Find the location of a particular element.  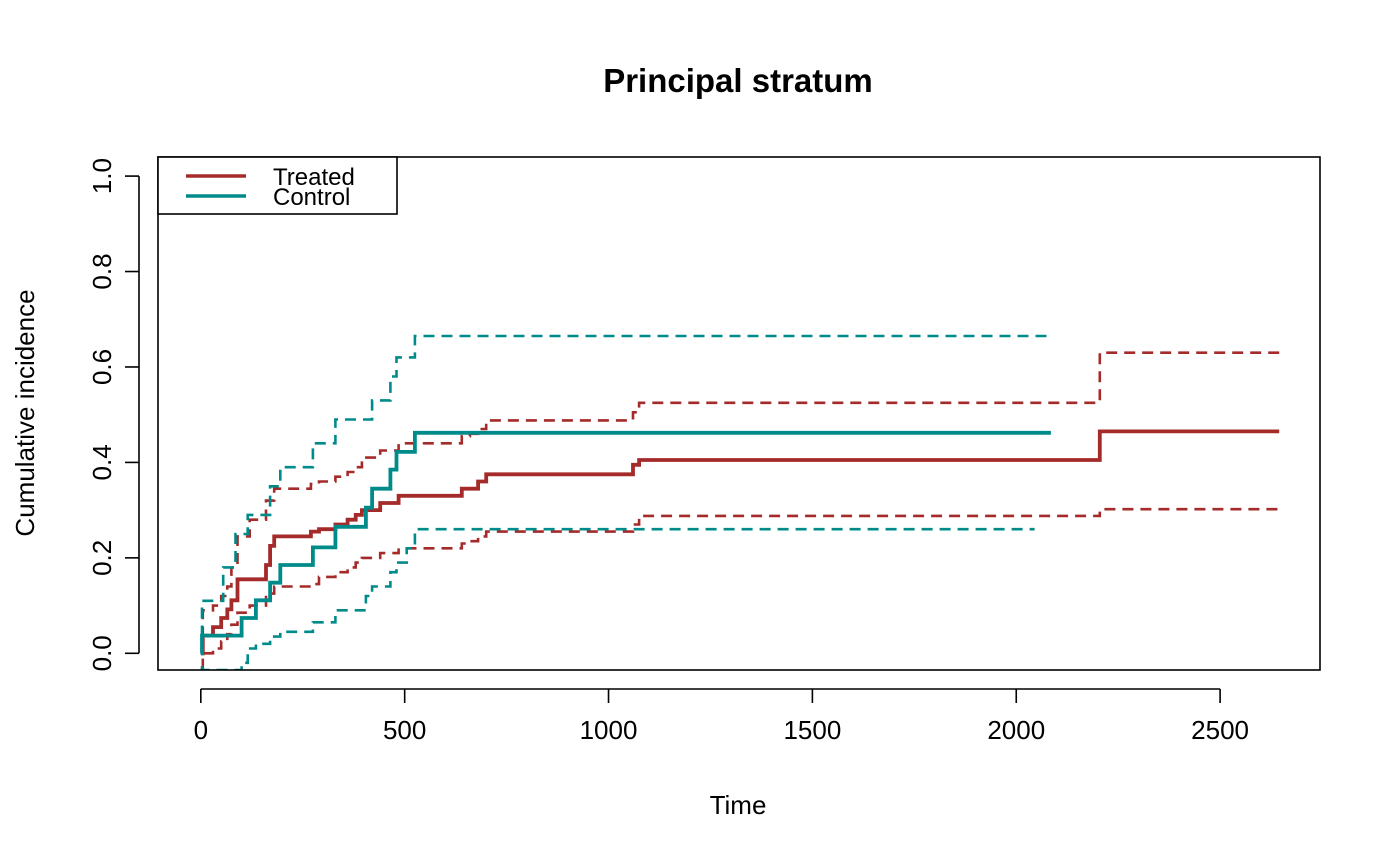

x-tick-label: 2500 is located at coordinates (1220, 730).